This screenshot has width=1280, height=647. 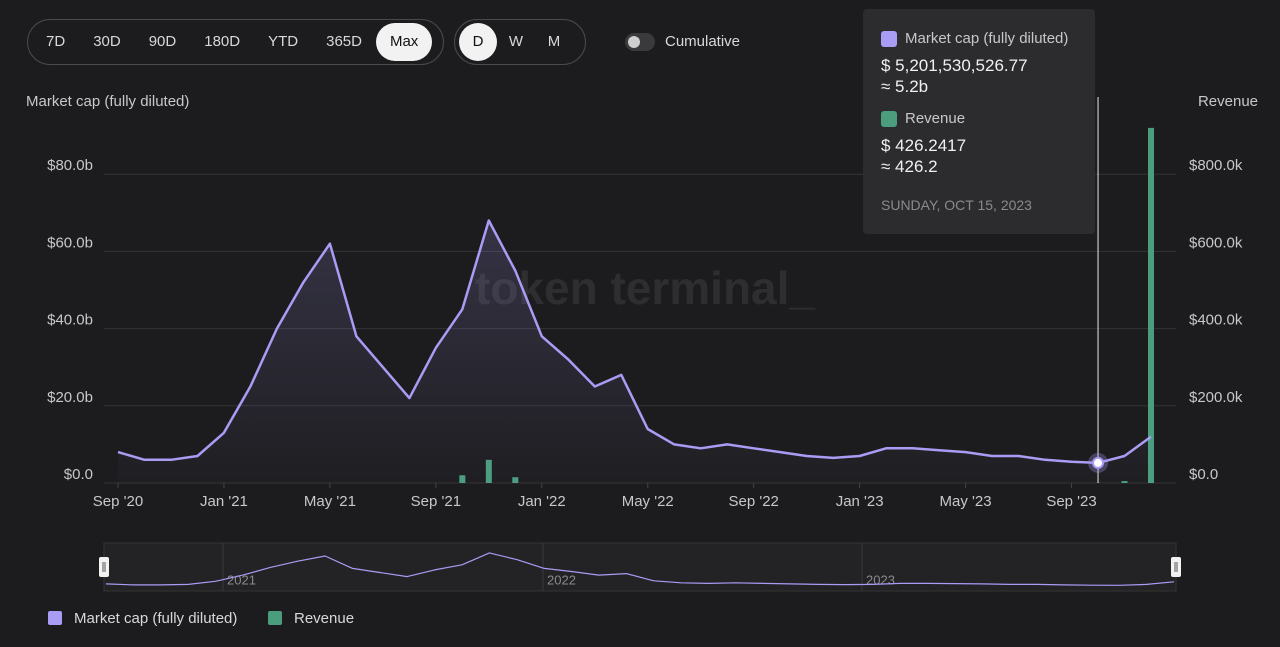 What do you see at coordinates (648, 501) in the screenshot?
I see `x-tick-label: May '22` at bounding box center [648, 501].